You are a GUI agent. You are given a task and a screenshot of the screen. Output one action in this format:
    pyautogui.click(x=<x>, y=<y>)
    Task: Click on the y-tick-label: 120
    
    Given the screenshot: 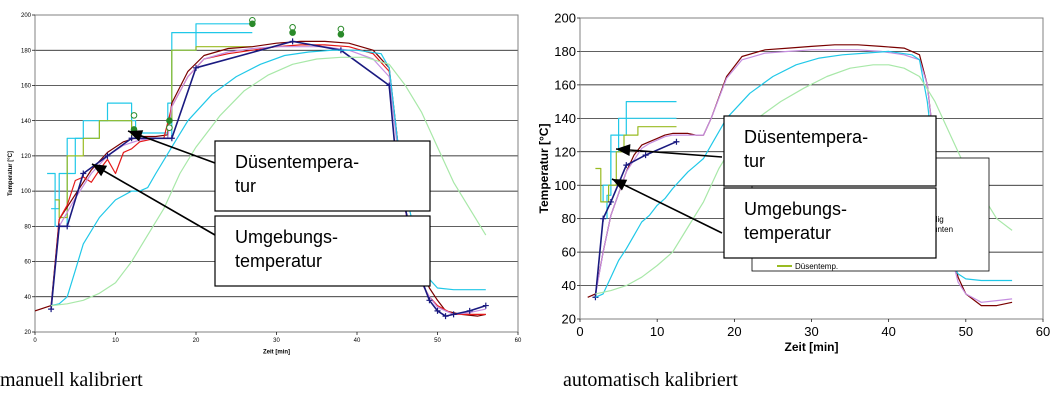 What is the action you would take?
    pyautogui.click(x=26, y=157)
    